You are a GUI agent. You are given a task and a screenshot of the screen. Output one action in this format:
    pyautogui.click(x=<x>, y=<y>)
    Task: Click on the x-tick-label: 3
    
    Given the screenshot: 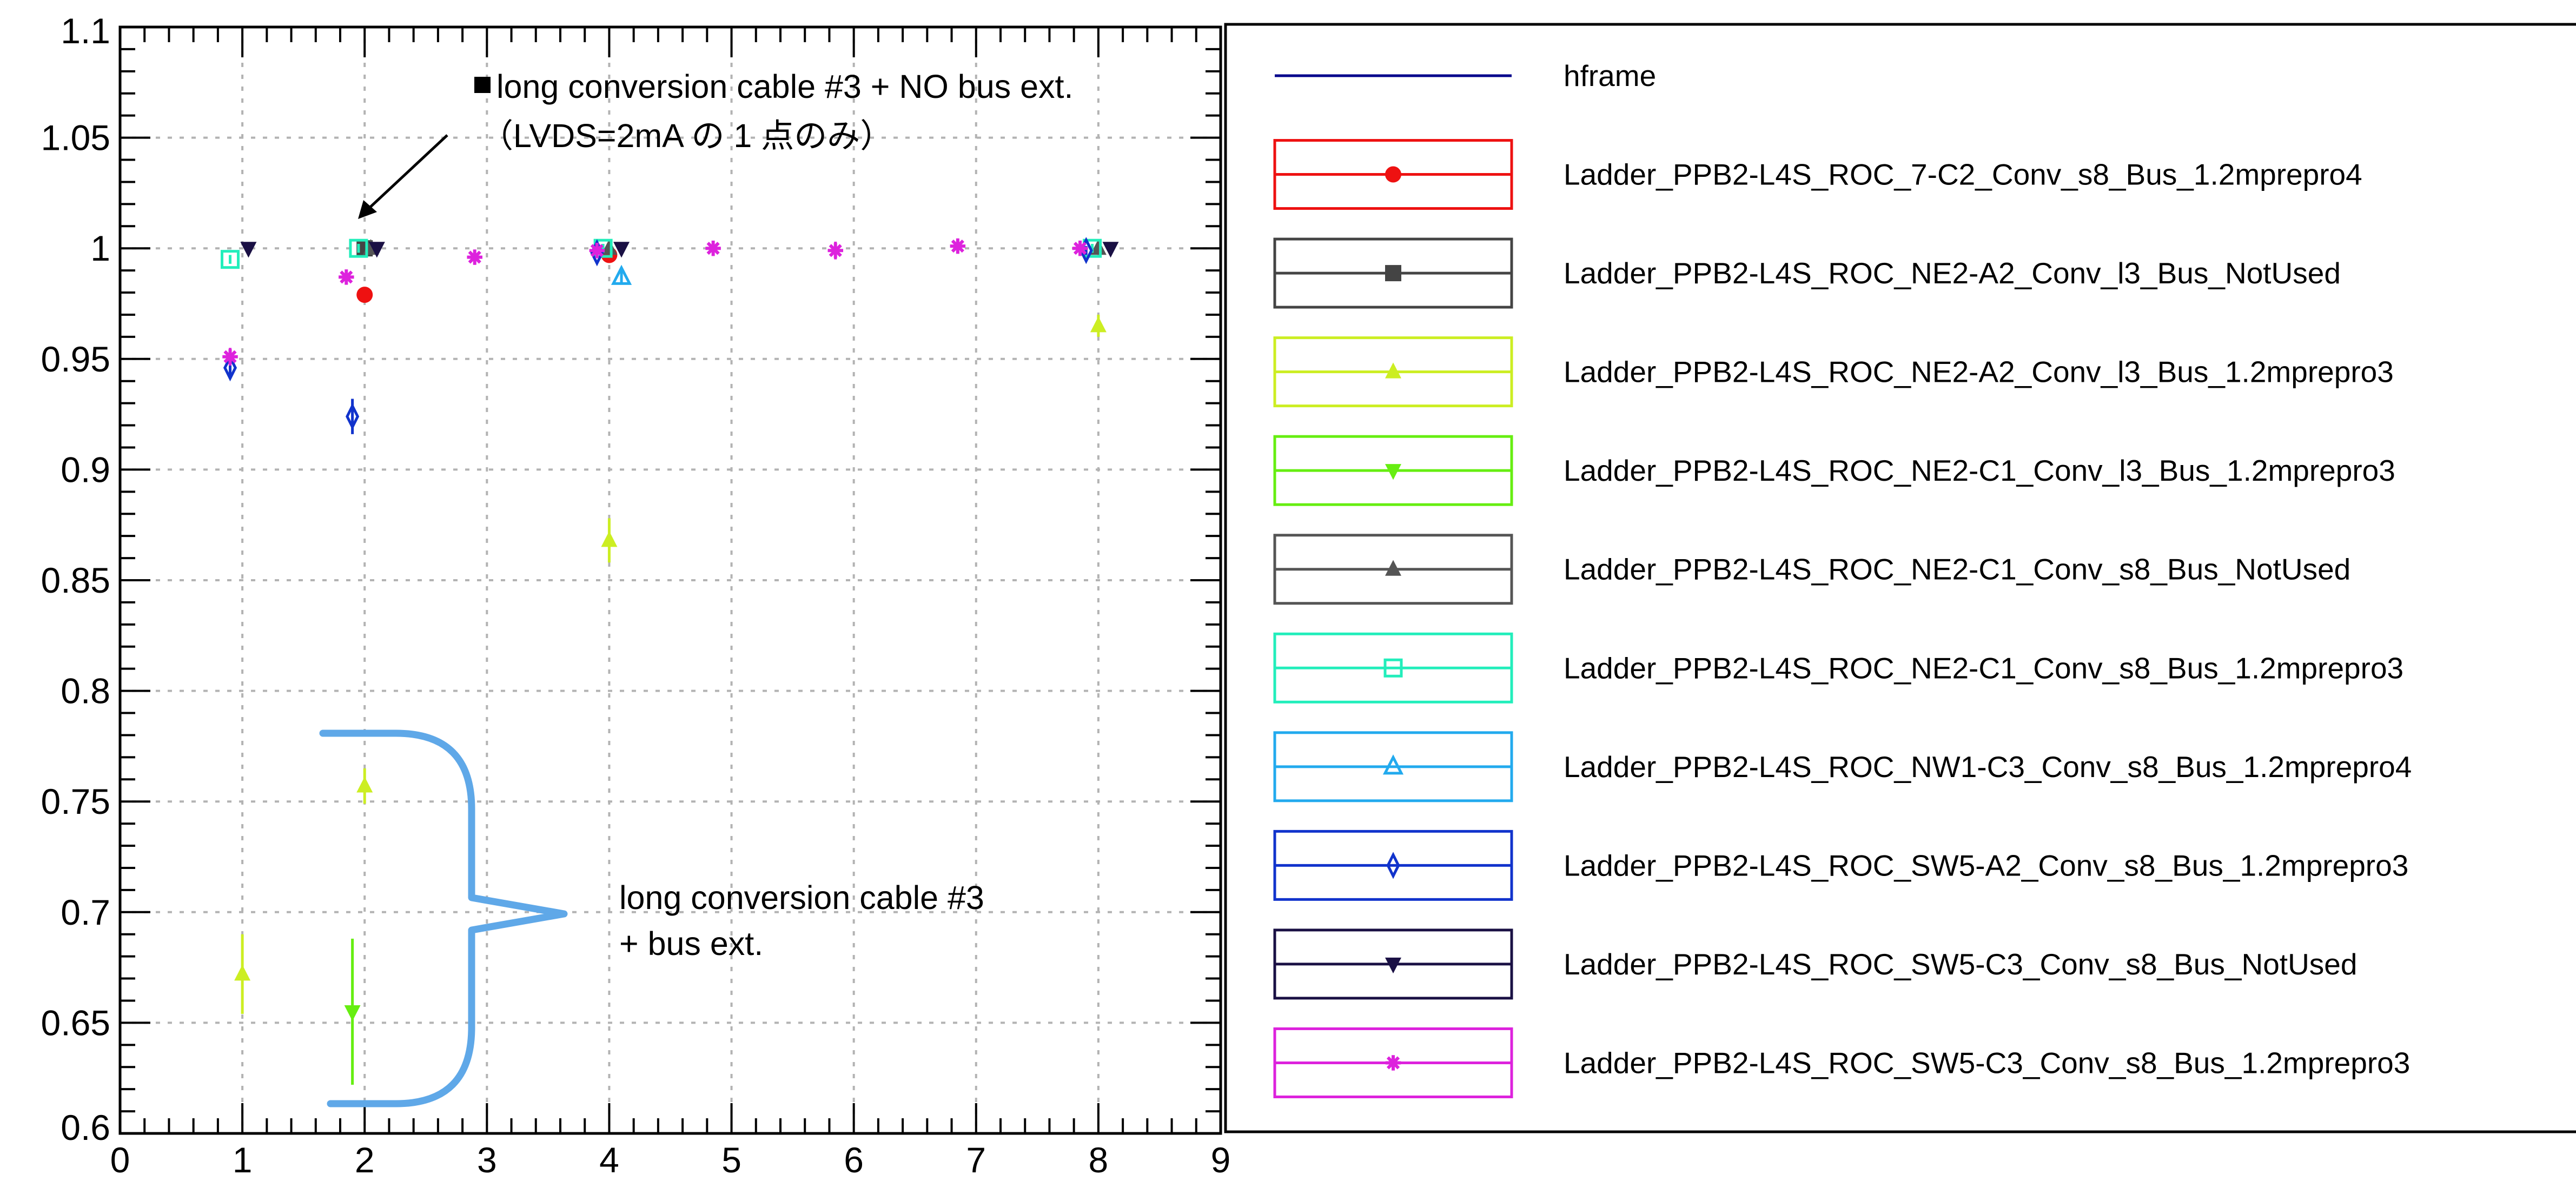 What is the action you would take?
    pyautogui.click(x=487, y=1160)
    